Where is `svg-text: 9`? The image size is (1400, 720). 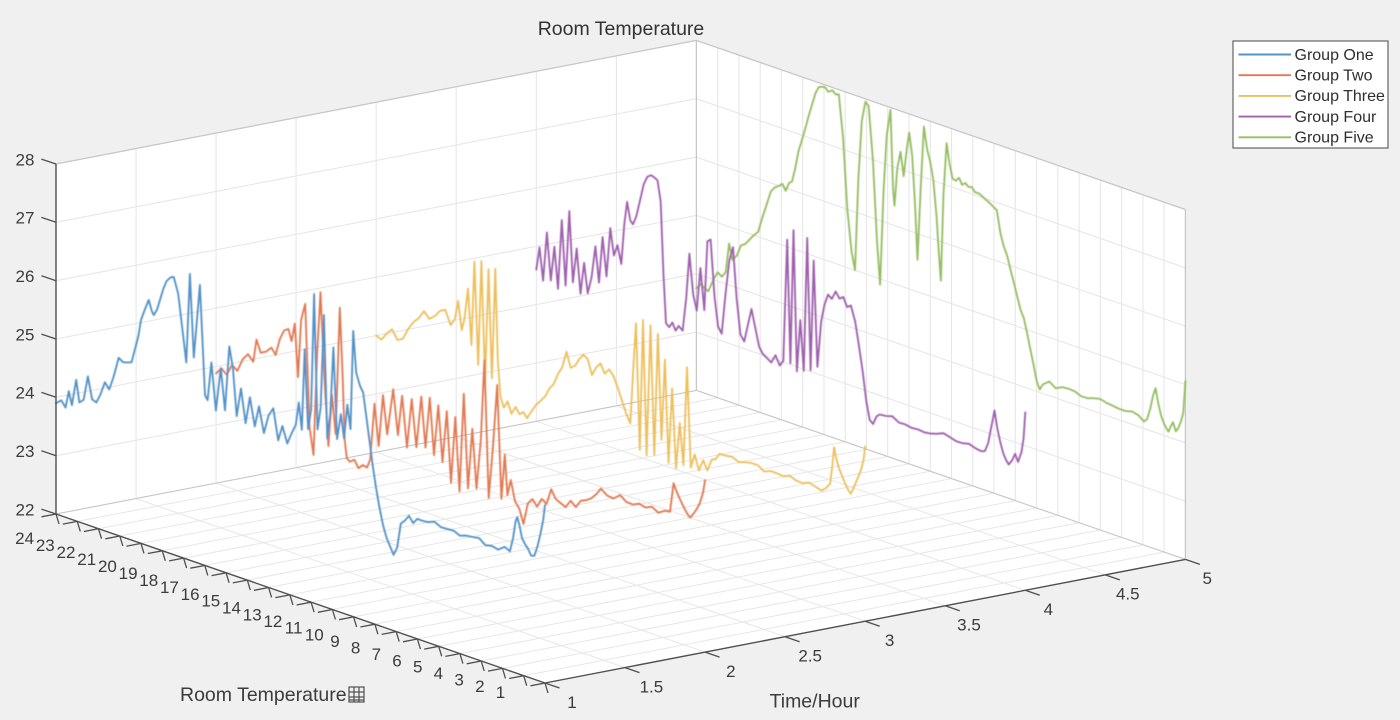 svg-text: 9 is located at coordinates (334, 641).